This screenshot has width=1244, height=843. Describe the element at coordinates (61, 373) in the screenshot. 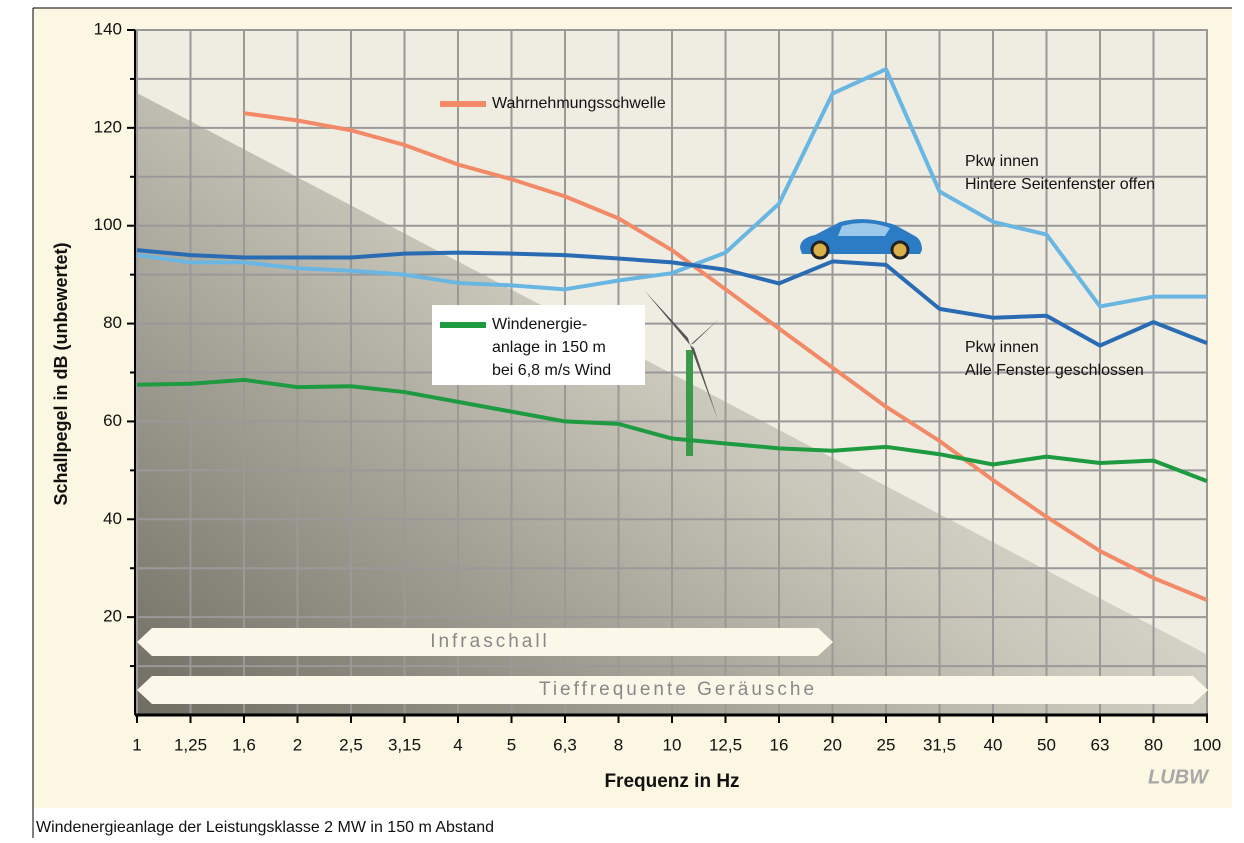

I see `y-axis-label: Schallpegel in dB (unbewertet)` at that location.